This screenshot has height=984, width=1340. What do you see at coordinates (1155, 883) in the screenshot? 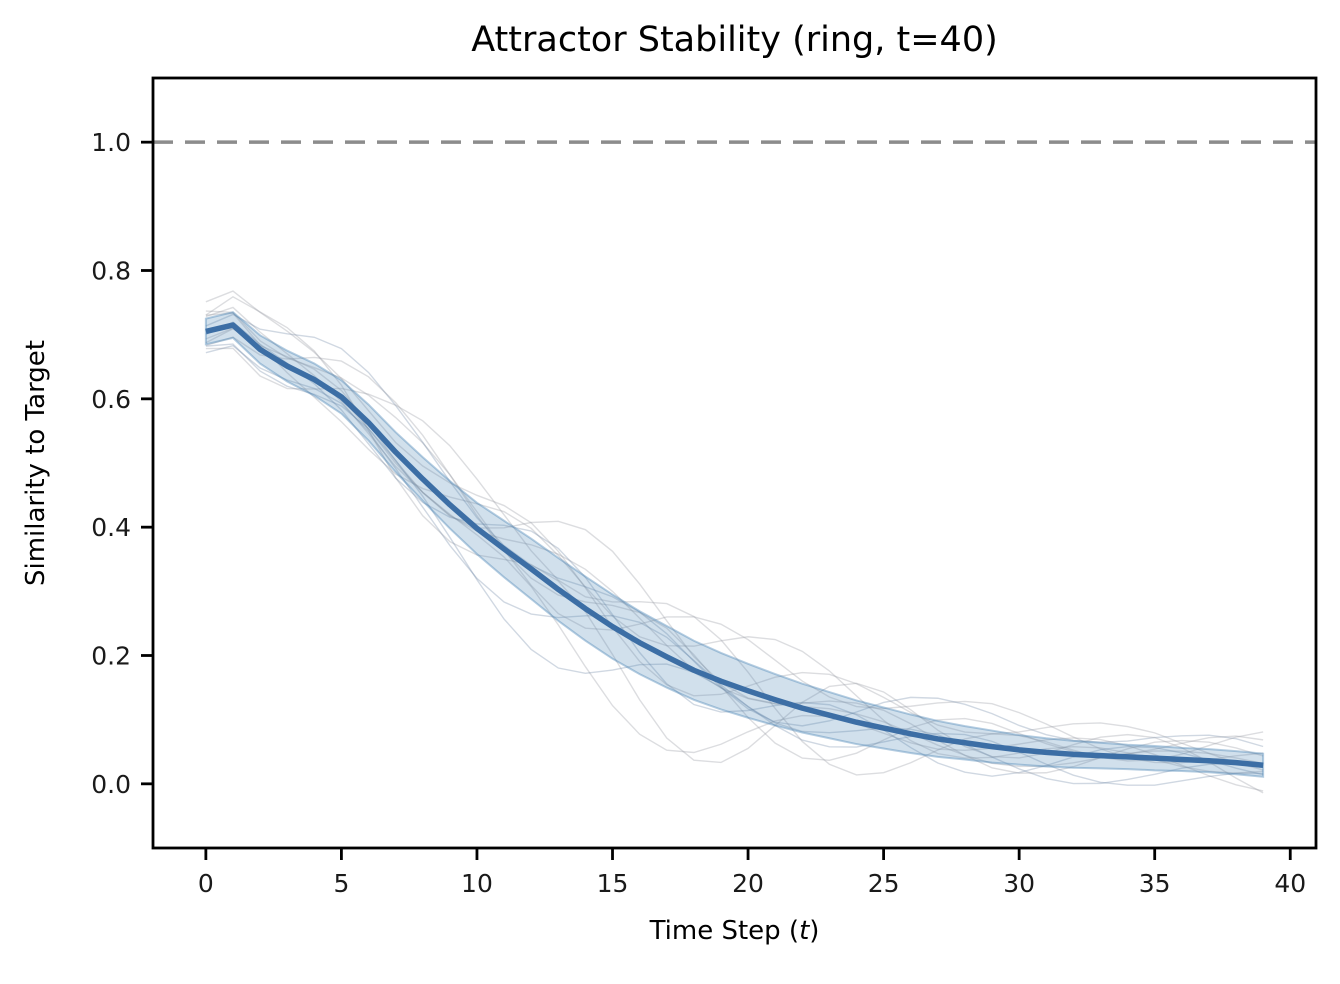
I see `x-tick-label: 35` at bounding box center [1155, 883].